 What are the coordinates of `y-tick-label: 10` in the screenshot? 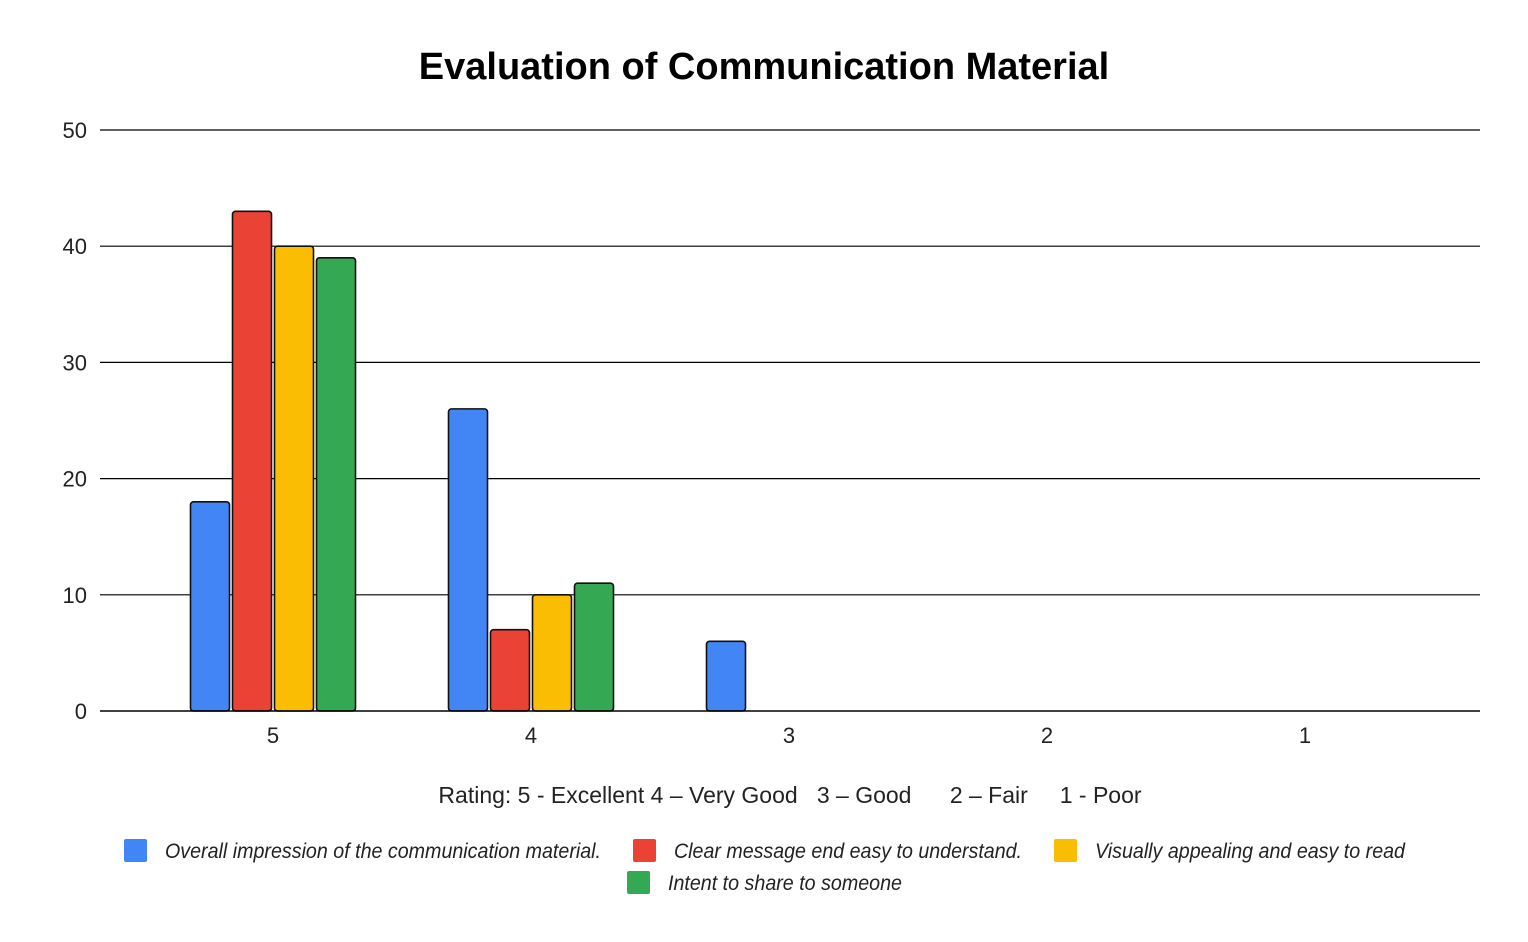 It's located at (75, 595).